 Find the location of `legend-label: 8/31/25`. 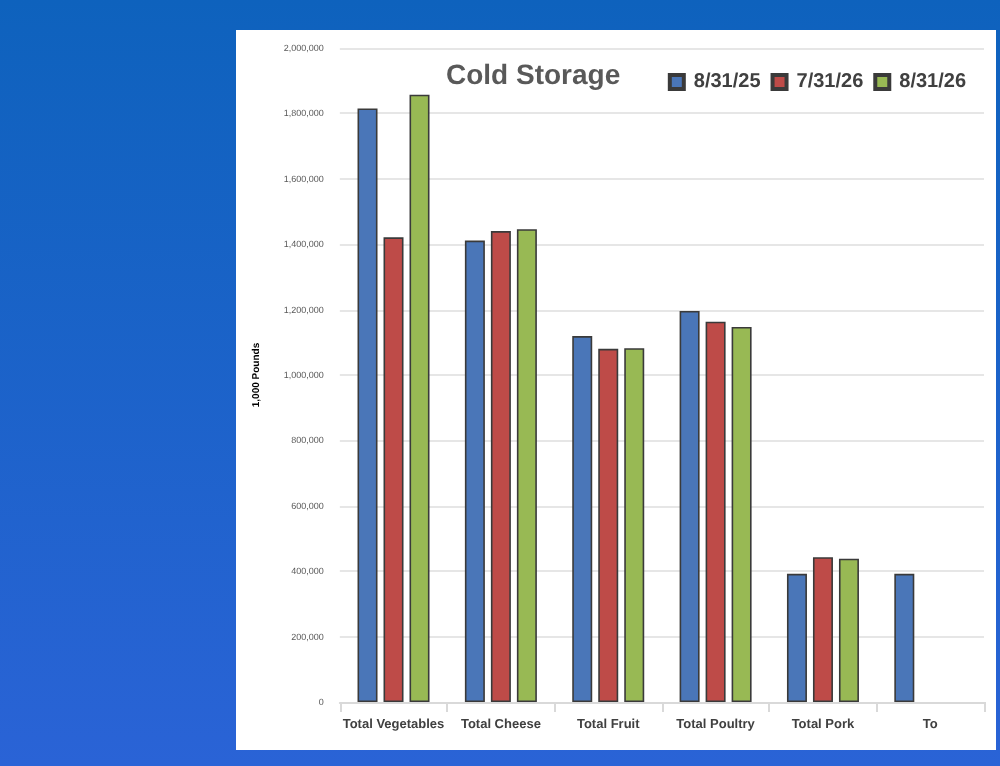

legend-label: 8/31/25 is located at coordinates (727, 82).